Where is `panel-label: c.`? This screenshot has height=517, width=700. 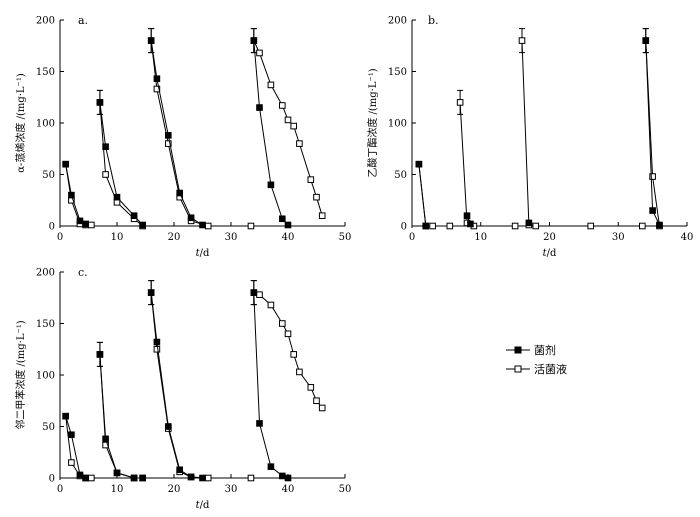 panel-label: c. is located at coordinates (83, 272).